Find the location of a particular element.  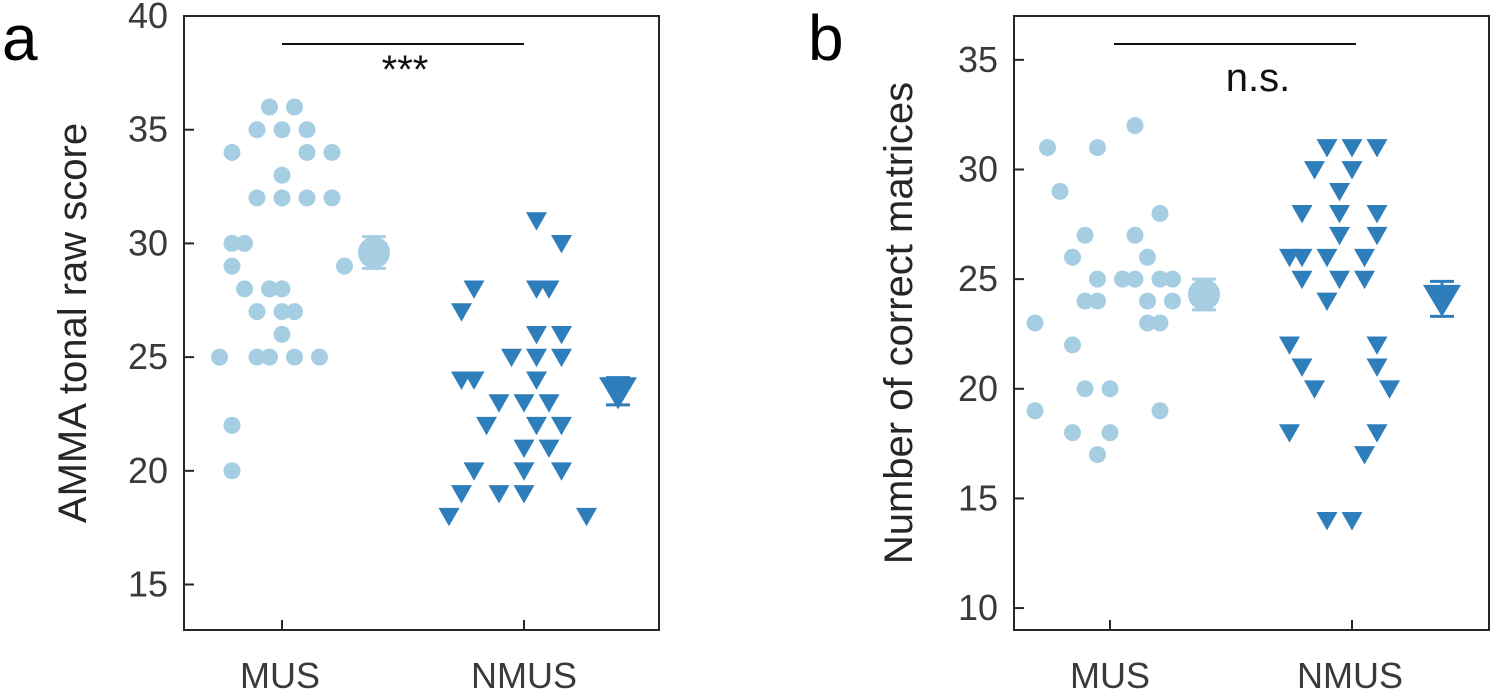

y-axis-title-b: Number of correct matrices is located at coordinates (899, 323).